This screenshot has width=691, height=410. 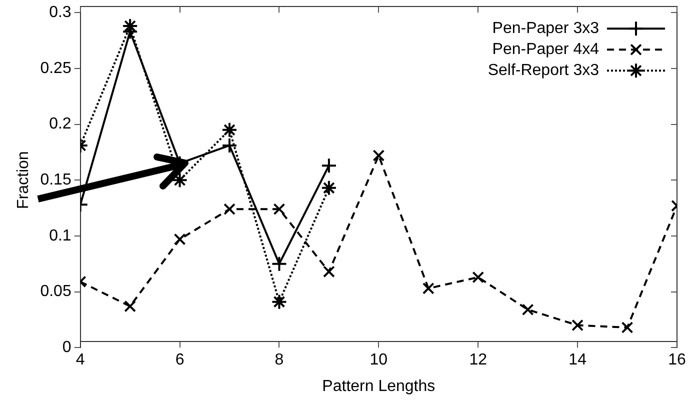 What do you see at coordinates (80, 360) in the screenshot?
I see `x-tick-label: 4` at bounding box center [80, 360].